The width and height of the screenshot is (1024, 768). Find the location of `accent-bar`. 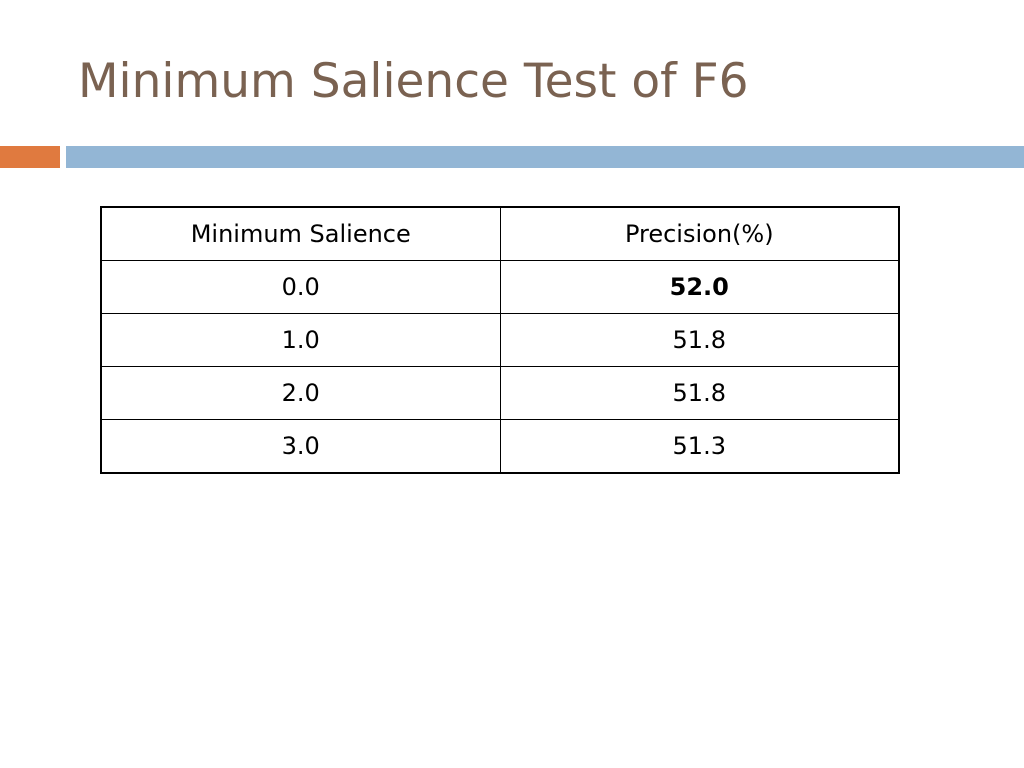

accent-bar is located at coordinates (30, 157).